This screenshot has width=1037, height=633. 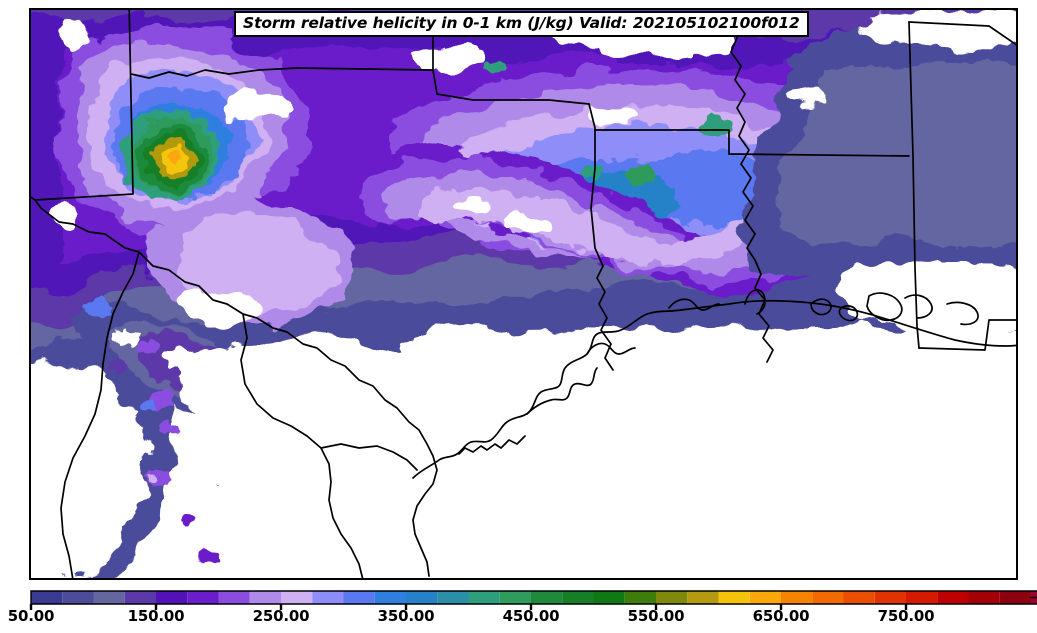 What do you see at coordinates (963, 34) in the screenshot?
I see `boundary-alabama-georgia` at bounding box center [963, 34].